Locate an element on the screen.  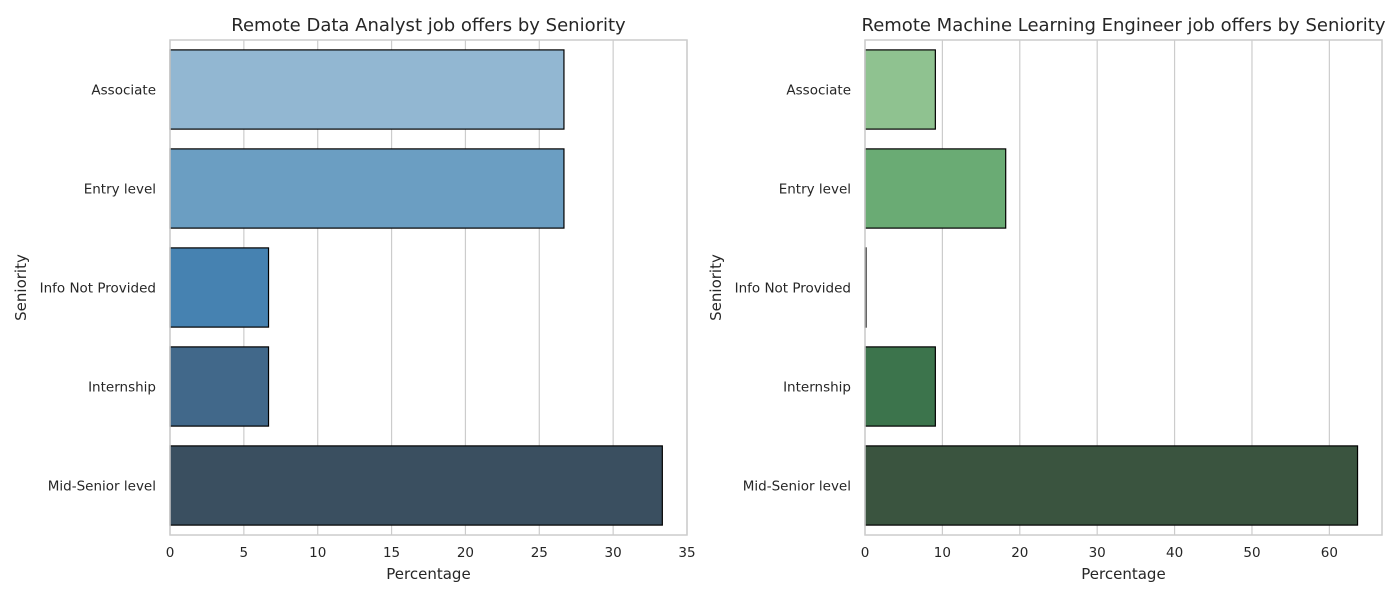
x-tick-label: 40 is located at coordinates (1174, 553).